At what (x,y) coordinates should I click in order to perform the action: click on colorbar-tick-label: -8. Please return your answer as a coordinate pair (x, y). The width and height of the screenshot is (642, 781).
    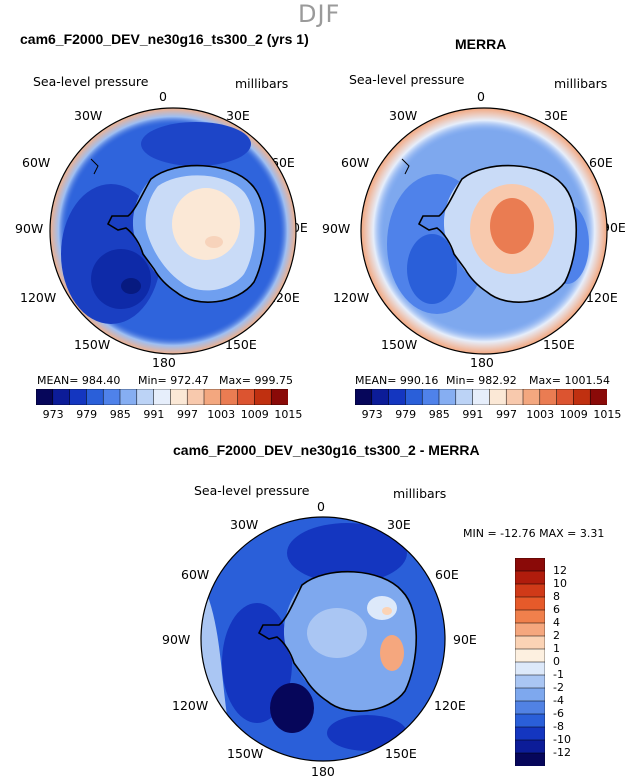
    Looking at the image, I should click on (558, 726).